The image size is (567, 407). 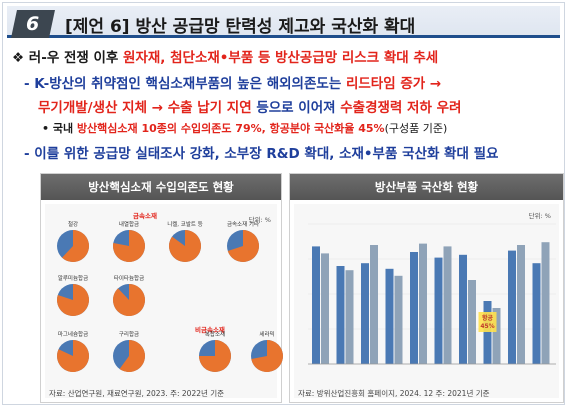 What do you see at coordinates (393, 84) in the screenshot?
I see `line2-highlight: 리드타임 증가 →` at bounding box center [393, 84].